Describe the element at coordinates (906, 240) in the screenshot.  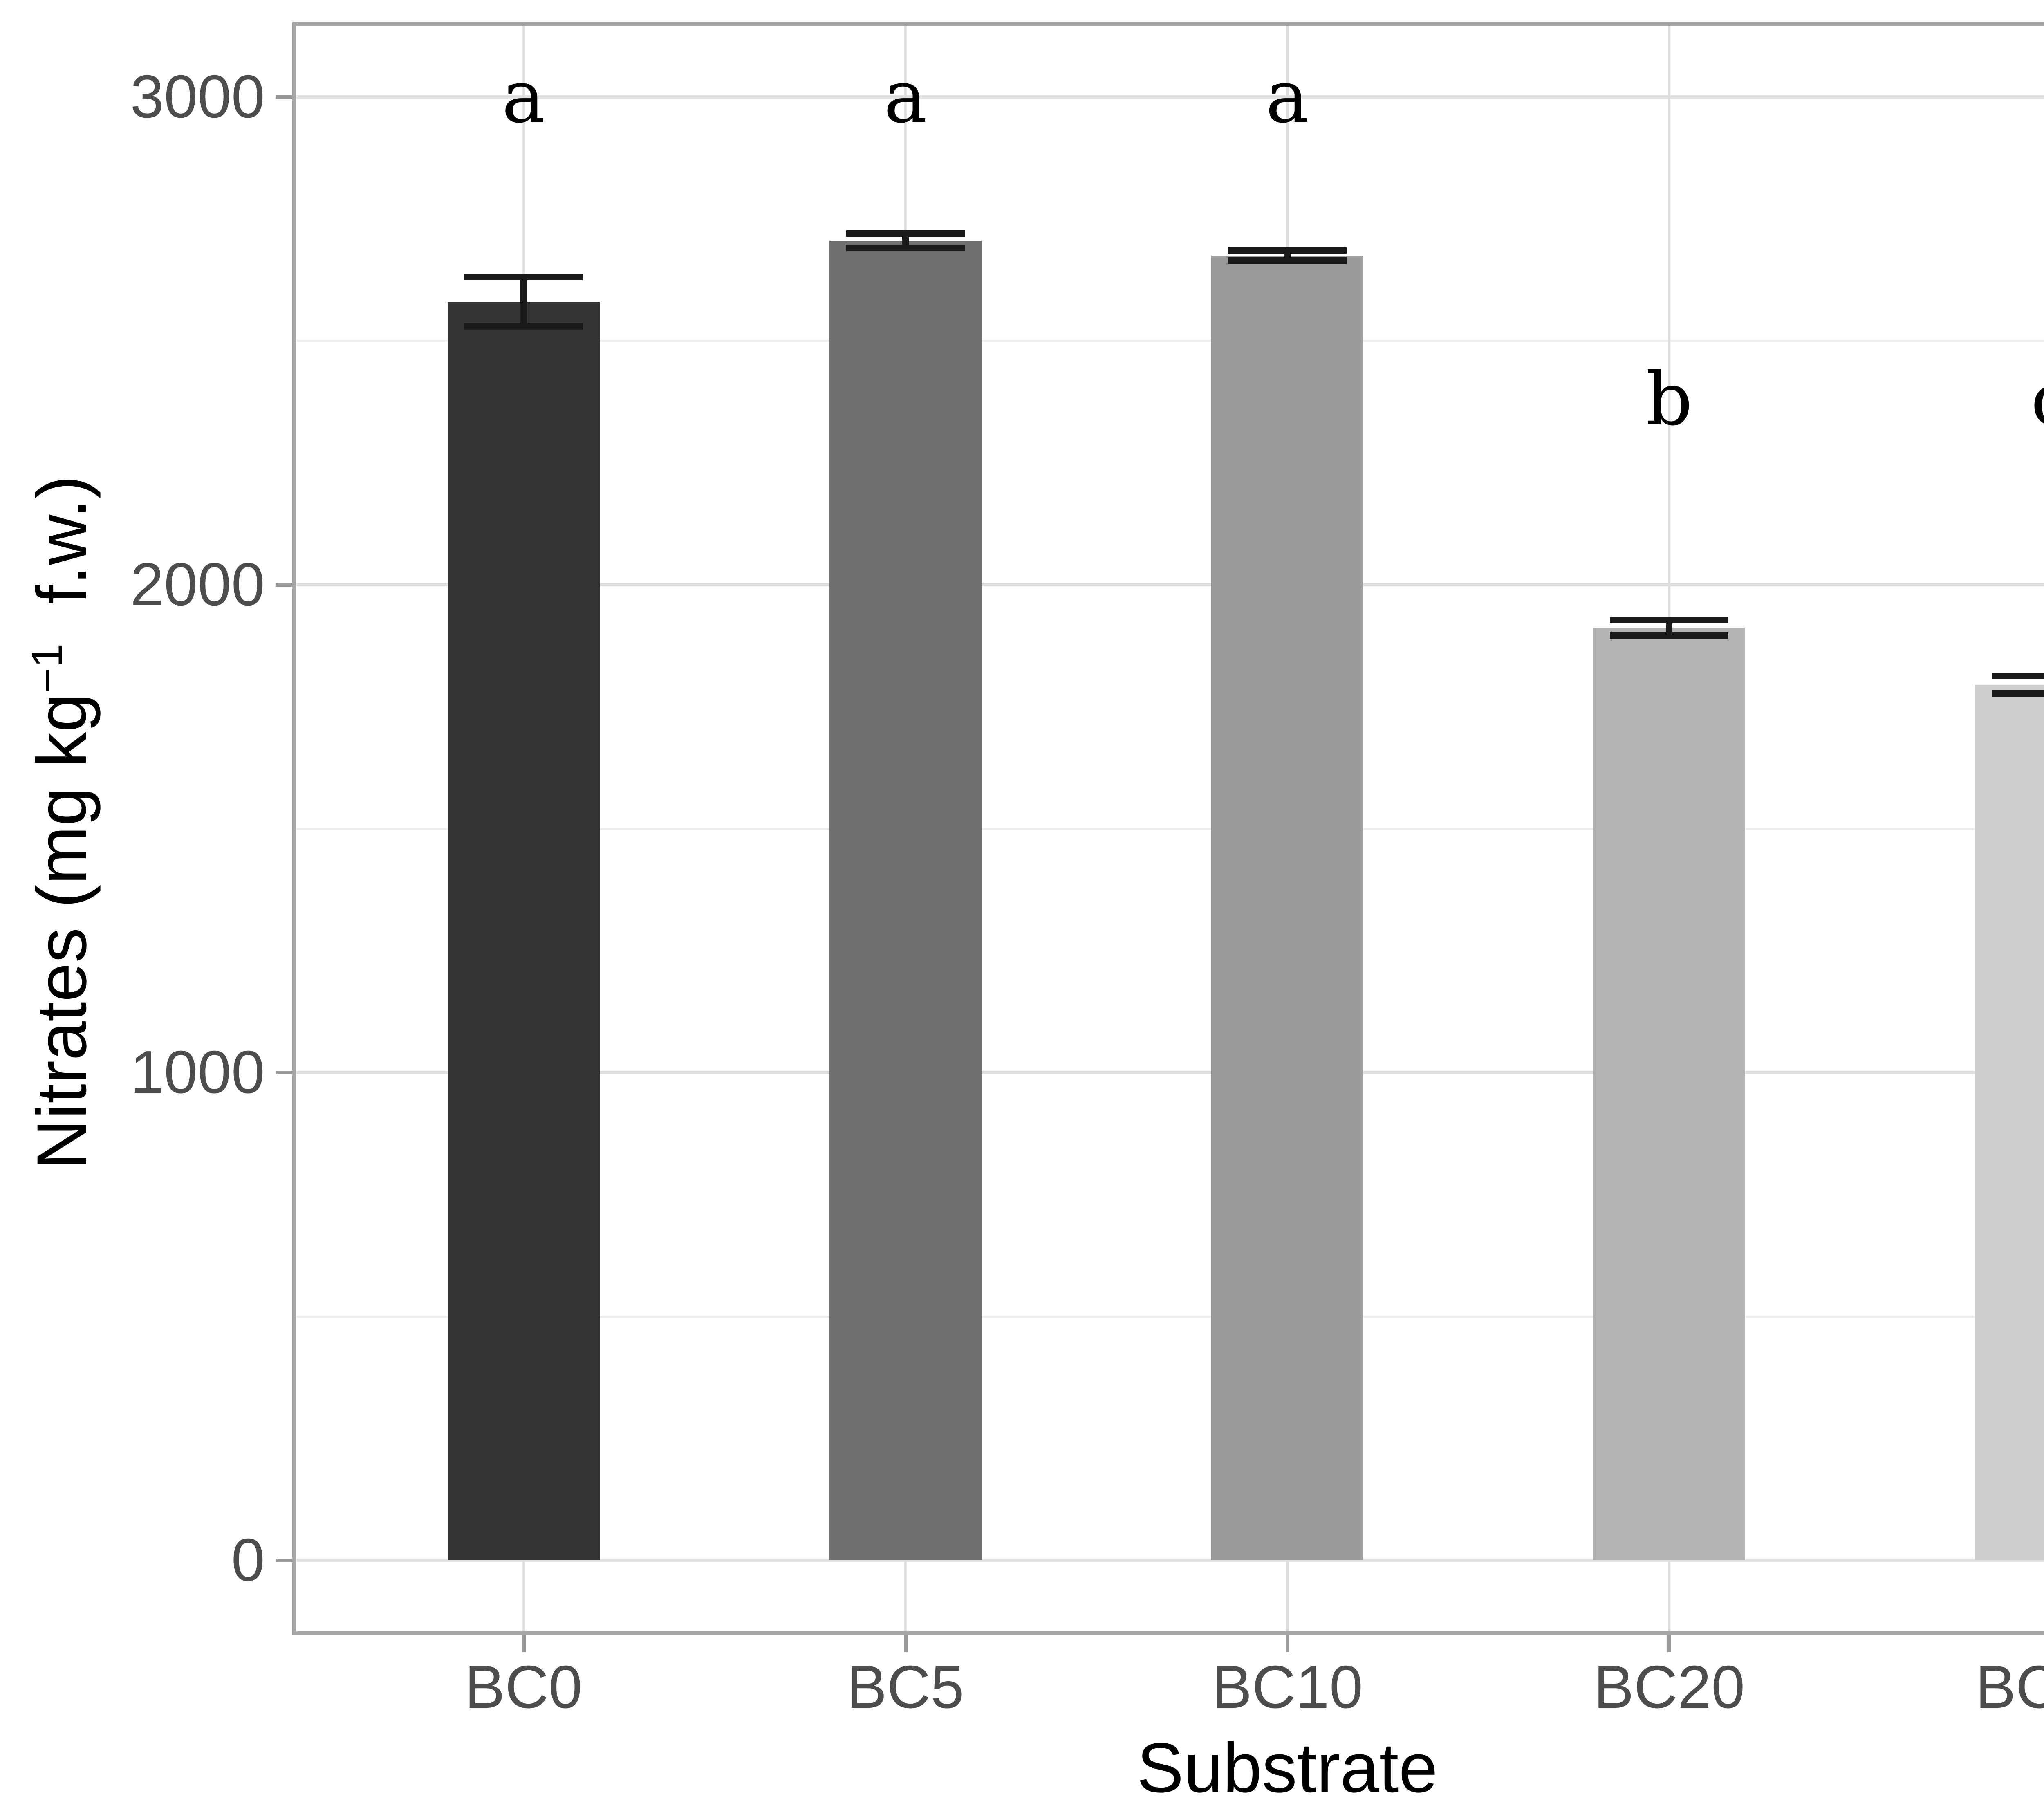
I see `error-bar-stem-BC5` at that location.